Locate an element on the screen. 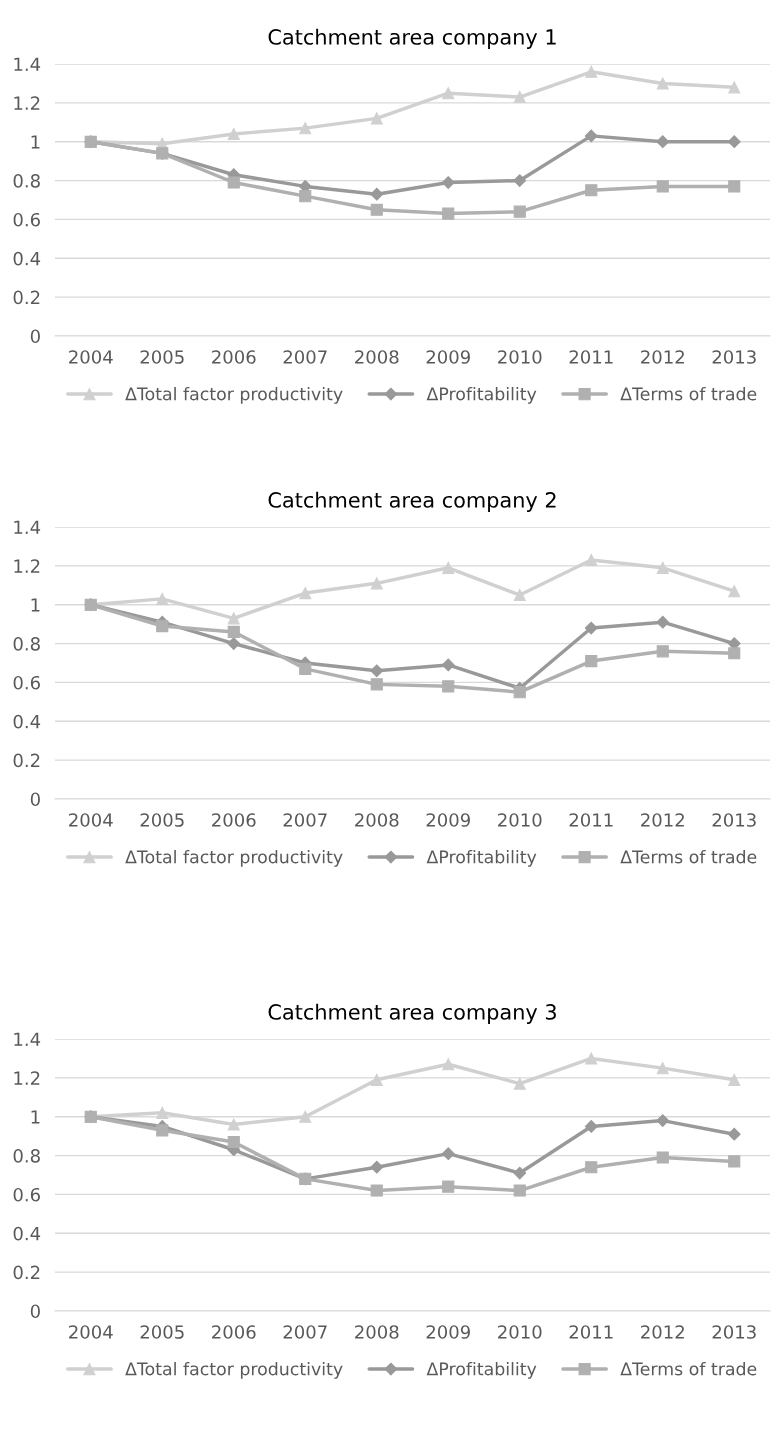  chart-title: Catchment area company 1 is located at coordinates (412, 38).